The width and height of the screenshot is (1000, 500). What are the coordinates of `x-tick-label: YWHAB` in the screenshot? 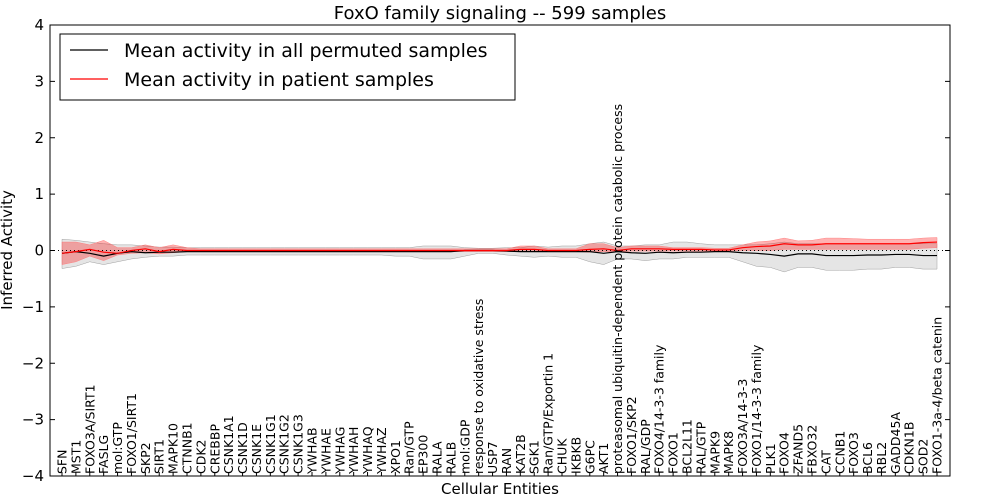 It's located at (312, 451).